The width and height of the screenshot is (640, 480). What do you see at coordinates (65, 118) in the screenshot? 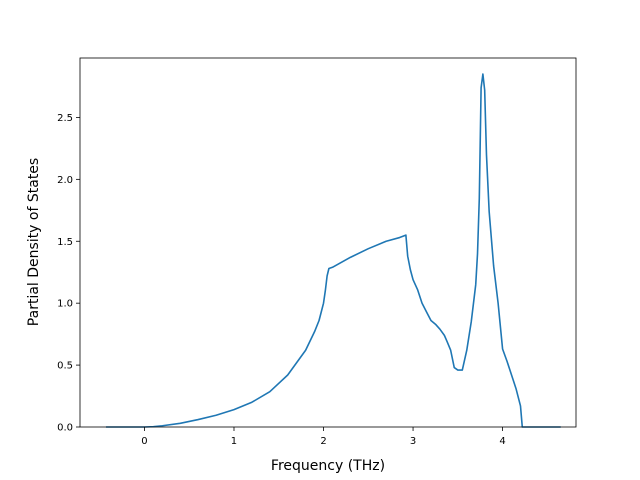
I see `y-tick-label: 2.5` at bounding box center [65, 118].